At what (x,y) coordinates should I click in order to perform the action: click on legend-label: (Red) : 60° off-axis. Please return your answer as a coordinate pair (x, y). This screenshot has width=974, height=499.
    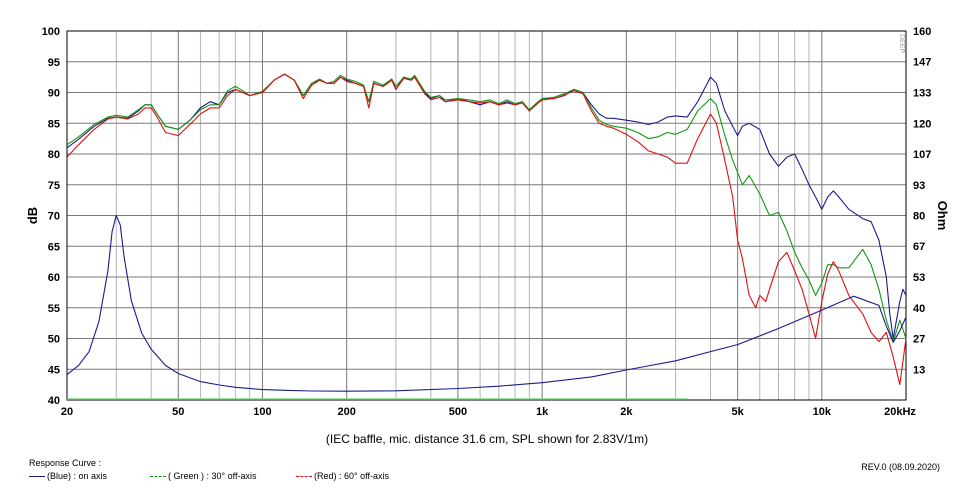
    Looking at the image, I should click on (351, 476).